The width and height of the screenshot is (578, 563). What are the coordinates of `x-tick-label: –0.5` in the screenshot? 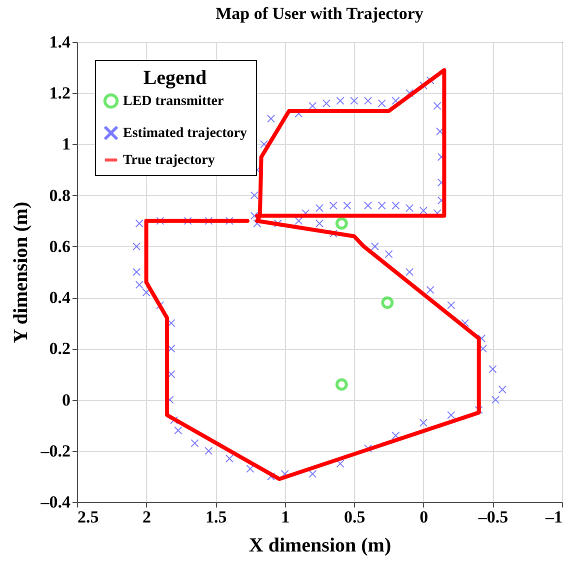 It's located at (492, 517).